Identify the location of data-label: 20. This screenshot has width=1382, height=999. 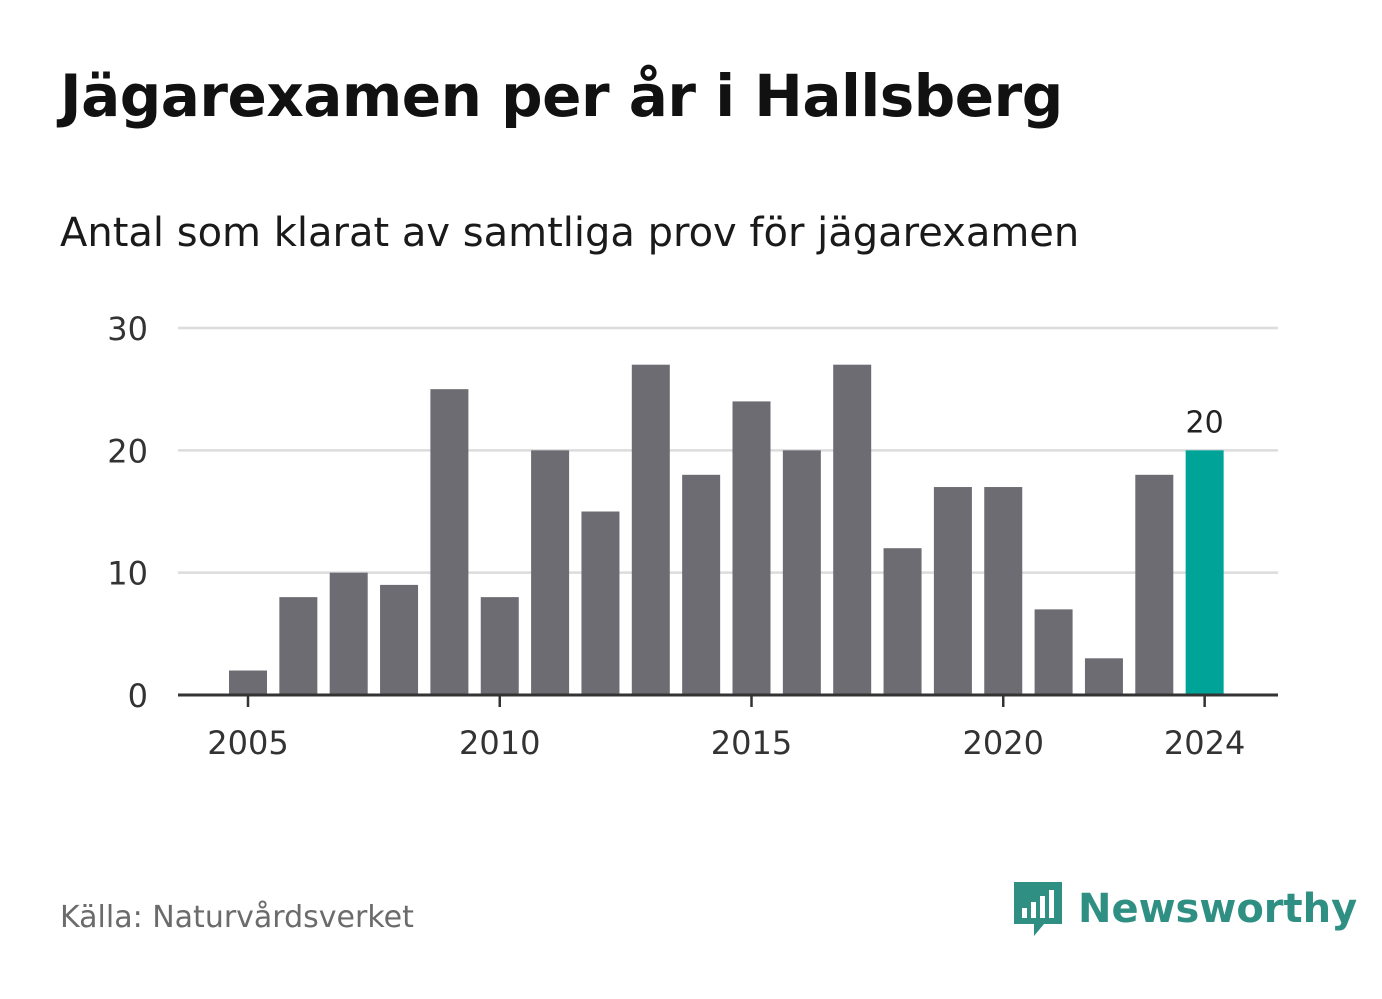
(1205, 422).